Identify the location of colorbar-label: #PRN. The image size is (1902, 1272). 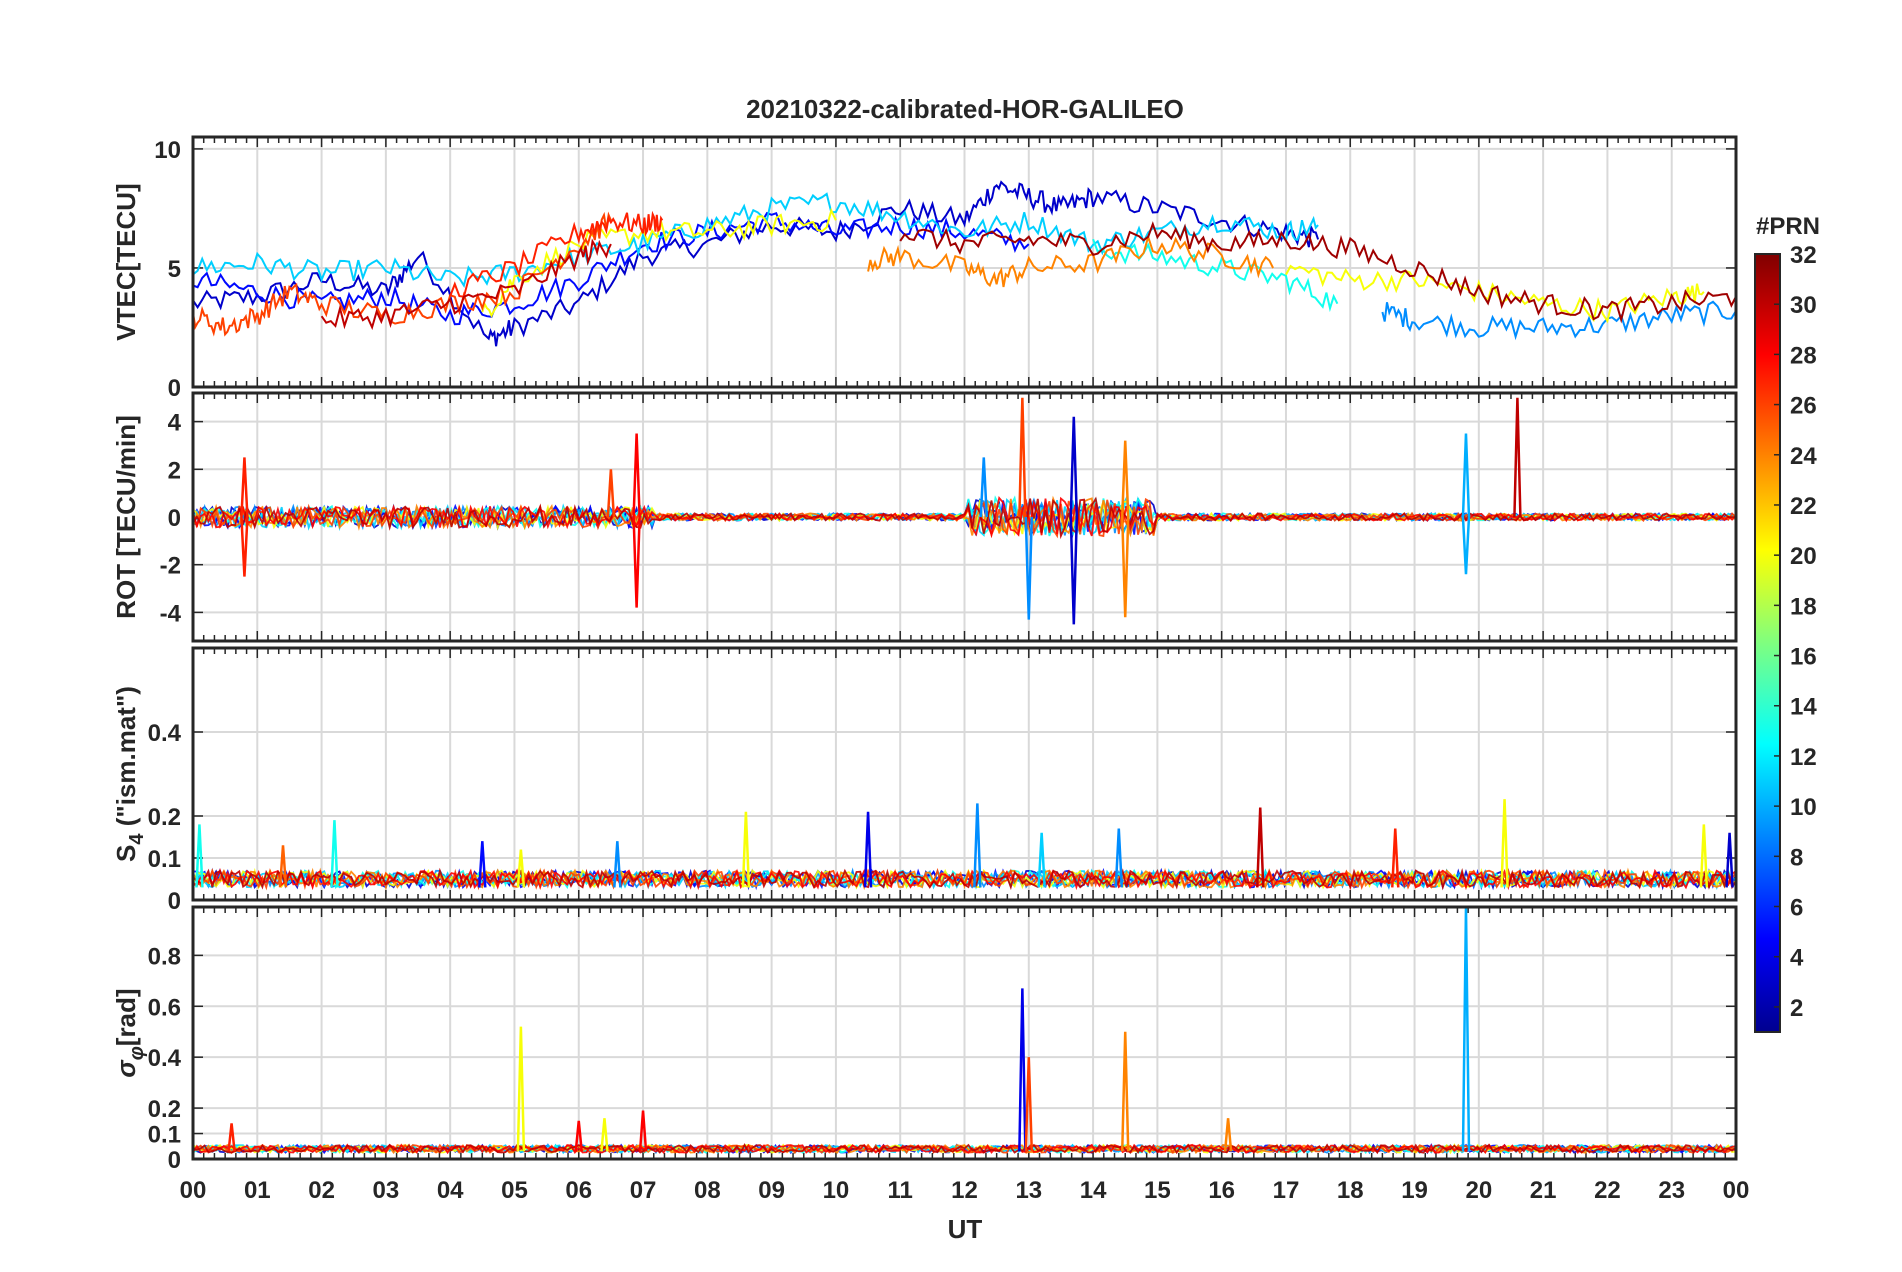
(1788, 226).